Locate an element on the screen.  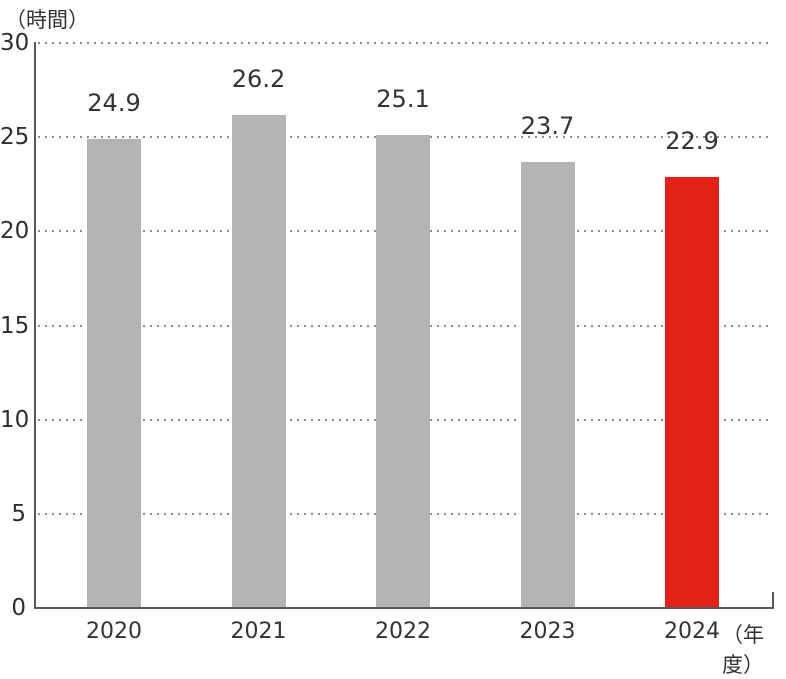
bar-2020 is located at coordinates (114, 373).